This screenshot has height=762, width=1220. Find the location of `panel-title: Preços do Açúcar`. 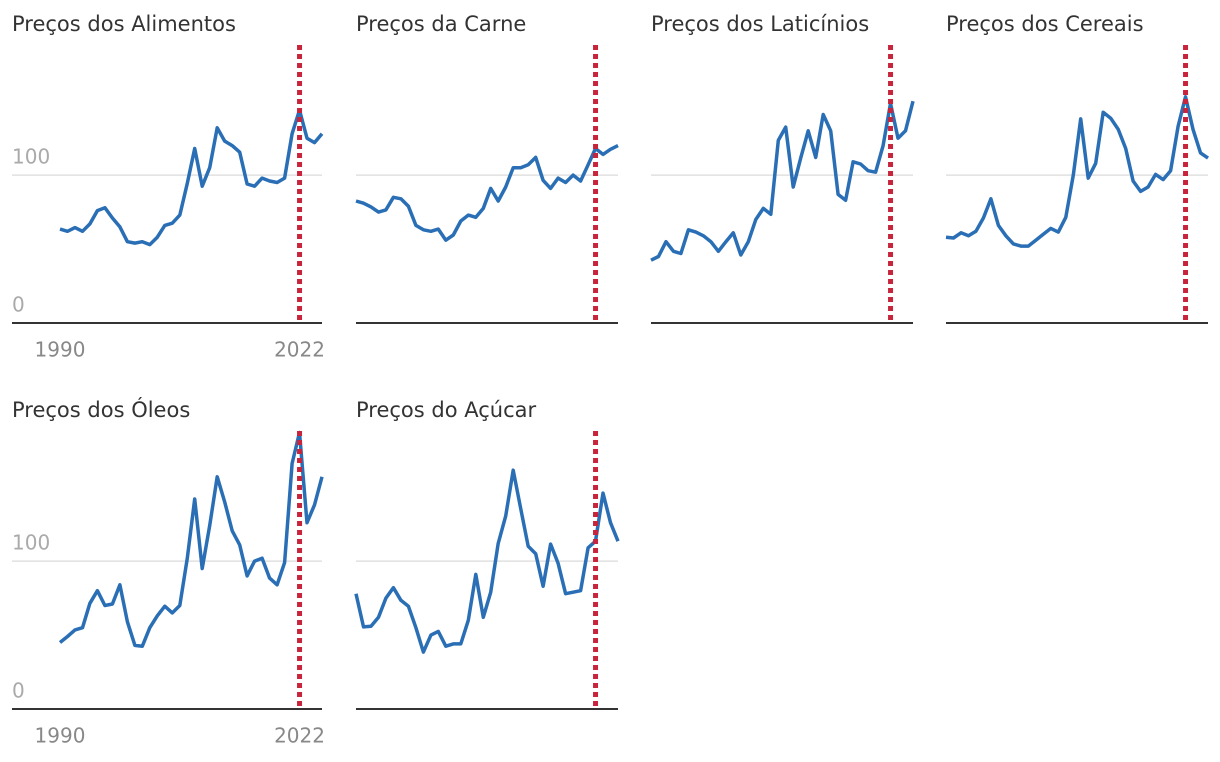

panel-title: Preços do Açúcar is located at coordinates (446, 410).